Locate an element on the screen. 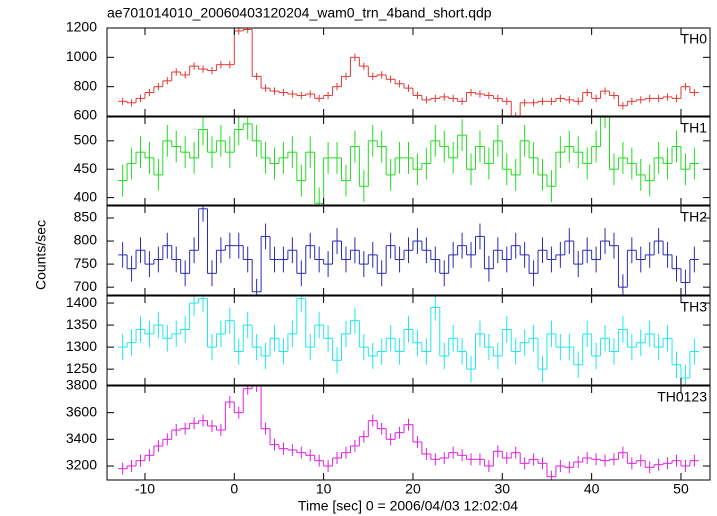  y-tick-label: 450 is located at coordinates (86, 168).